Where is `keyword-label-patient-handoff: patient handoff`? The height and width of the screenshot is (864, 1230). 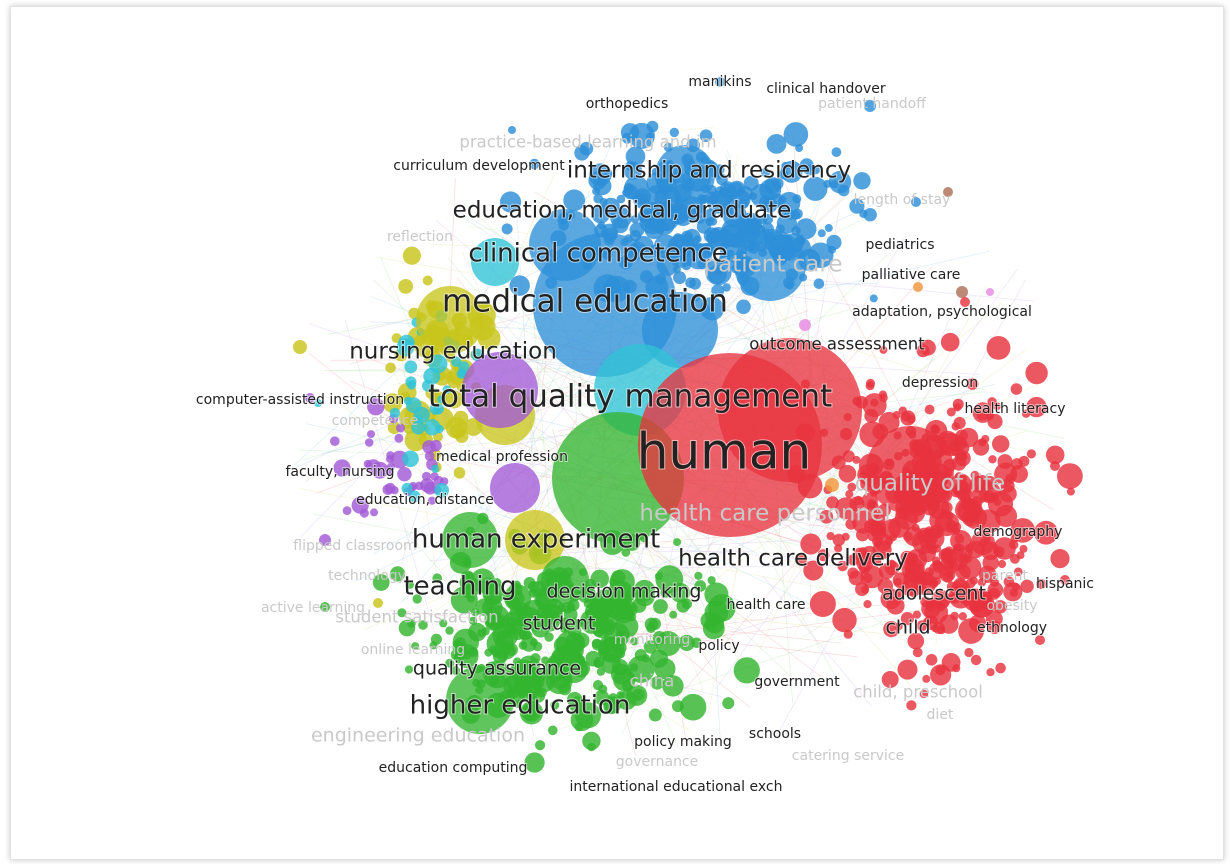
keyword-label-patient-handoff: patient handoff is located at coordinates (872, 104).